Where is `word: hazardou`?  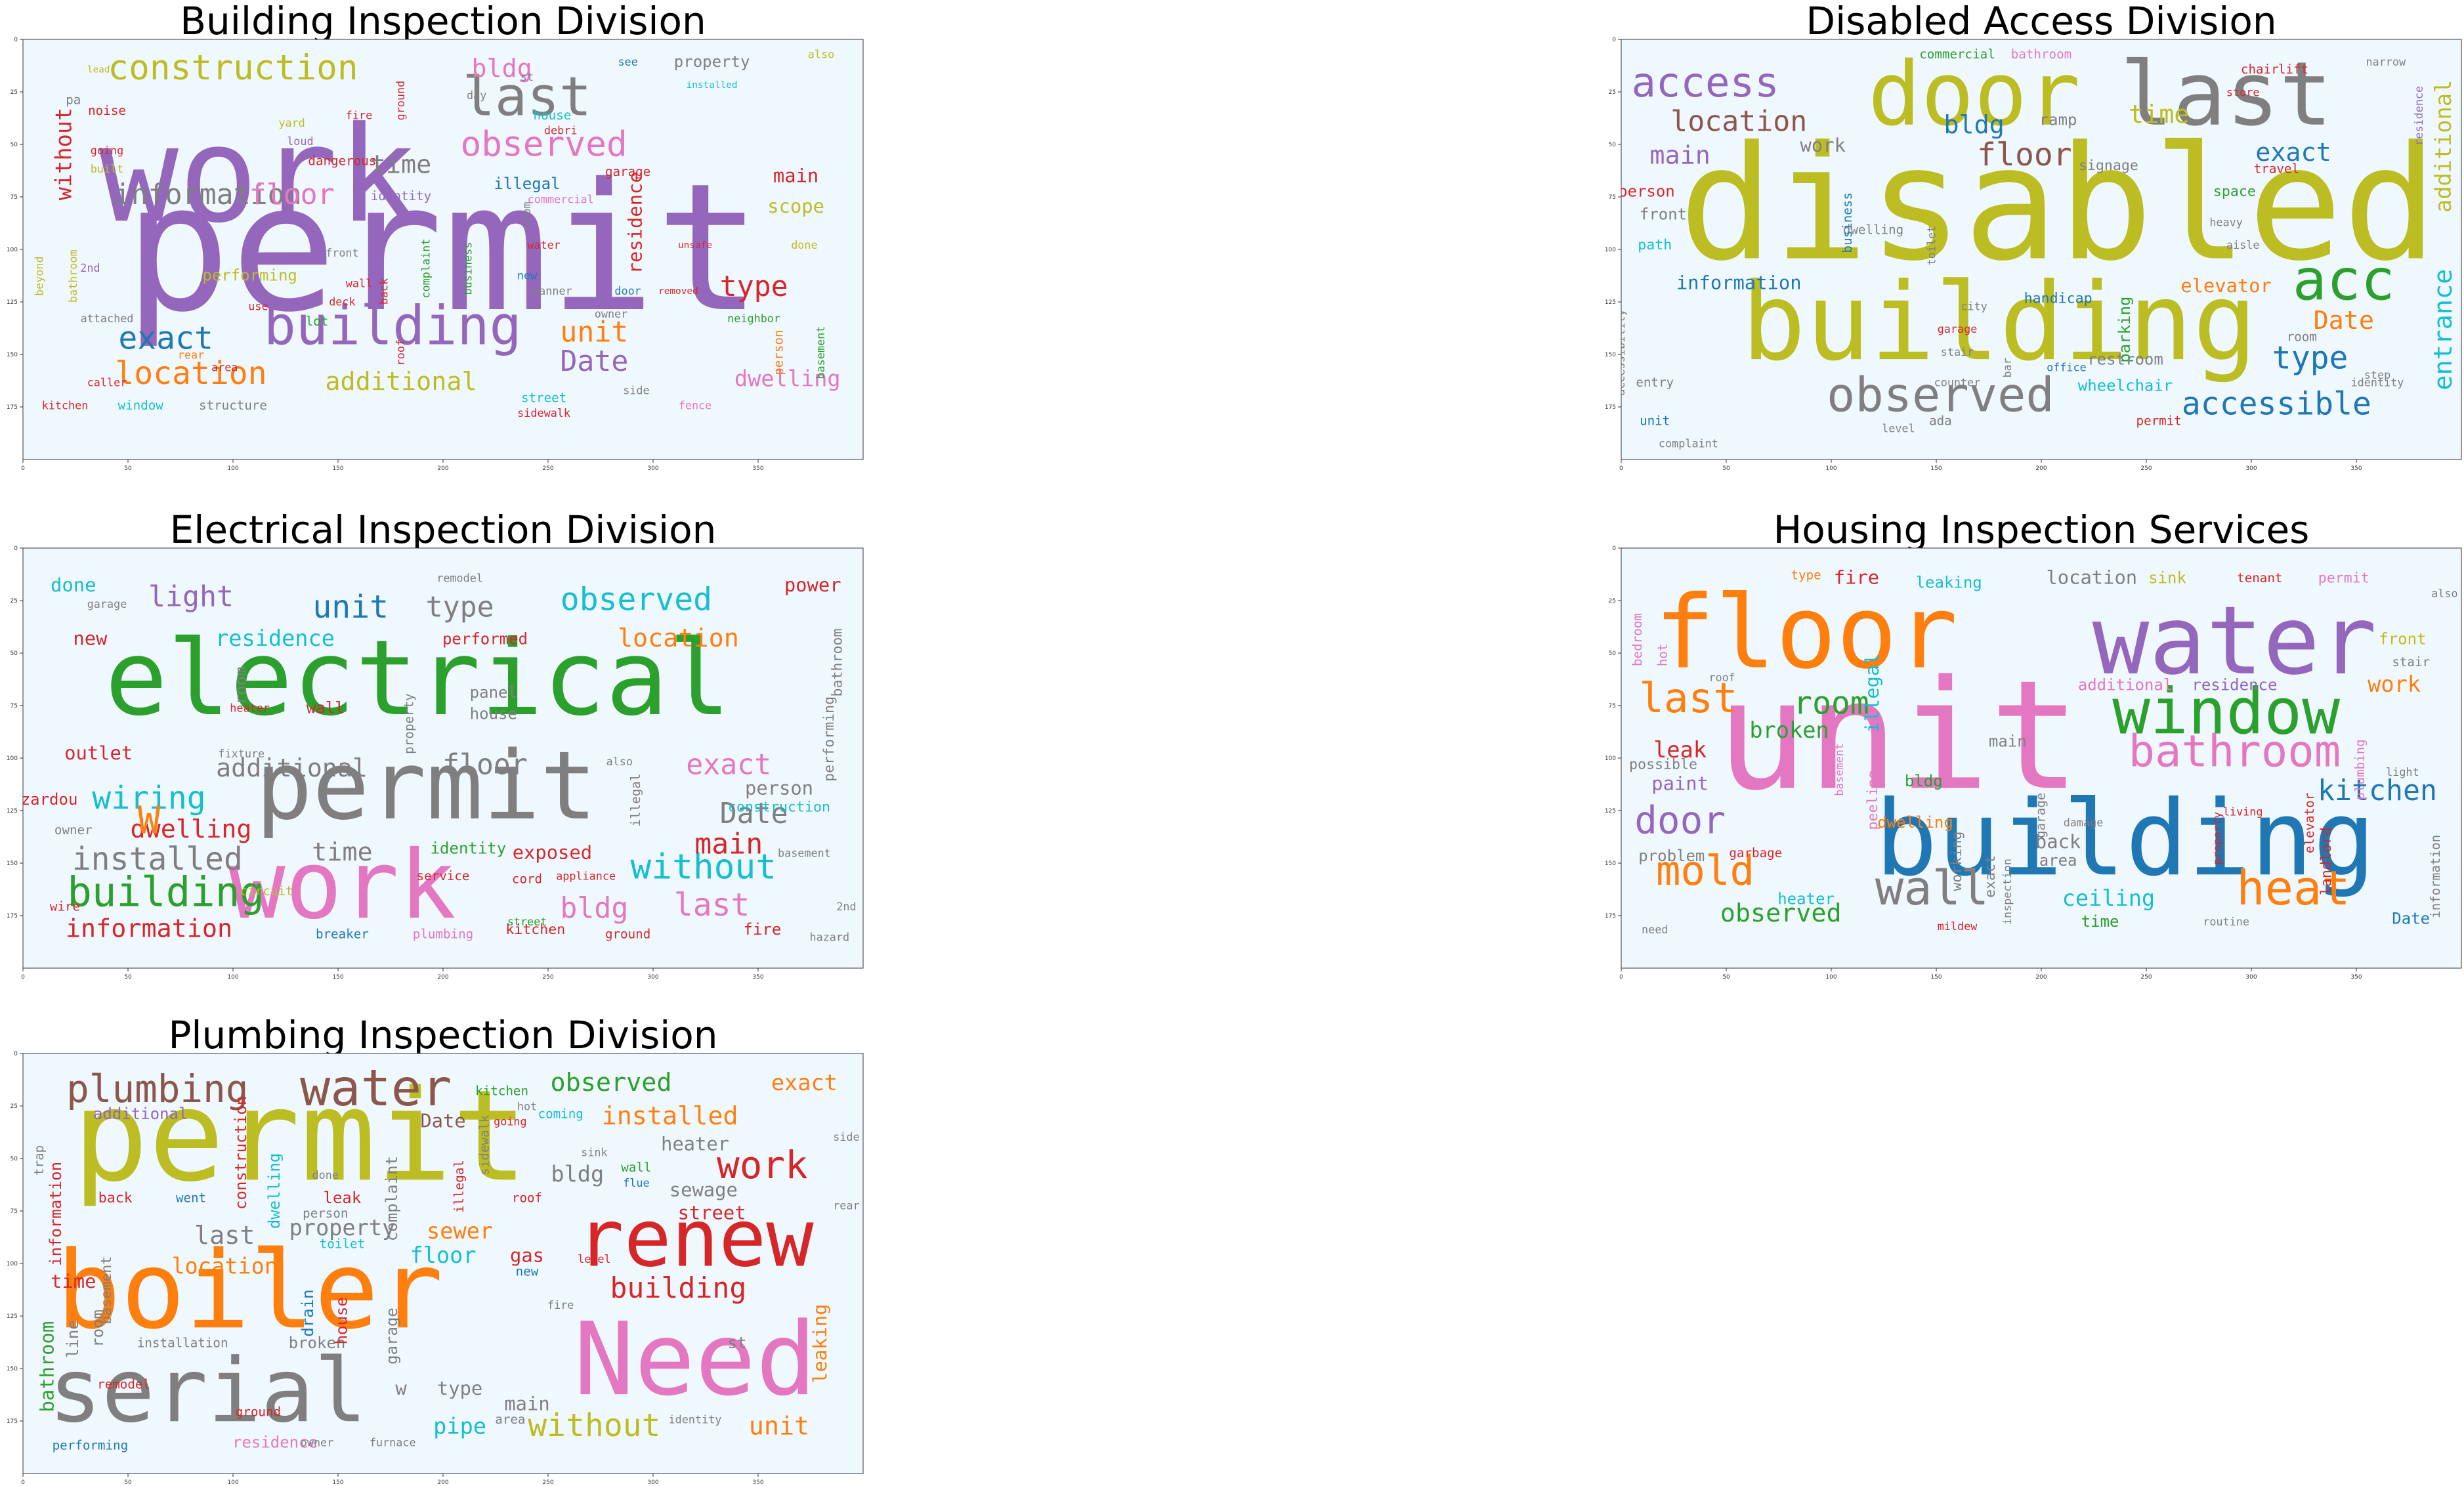
word: hazardou is located at coordinates (40, 799).